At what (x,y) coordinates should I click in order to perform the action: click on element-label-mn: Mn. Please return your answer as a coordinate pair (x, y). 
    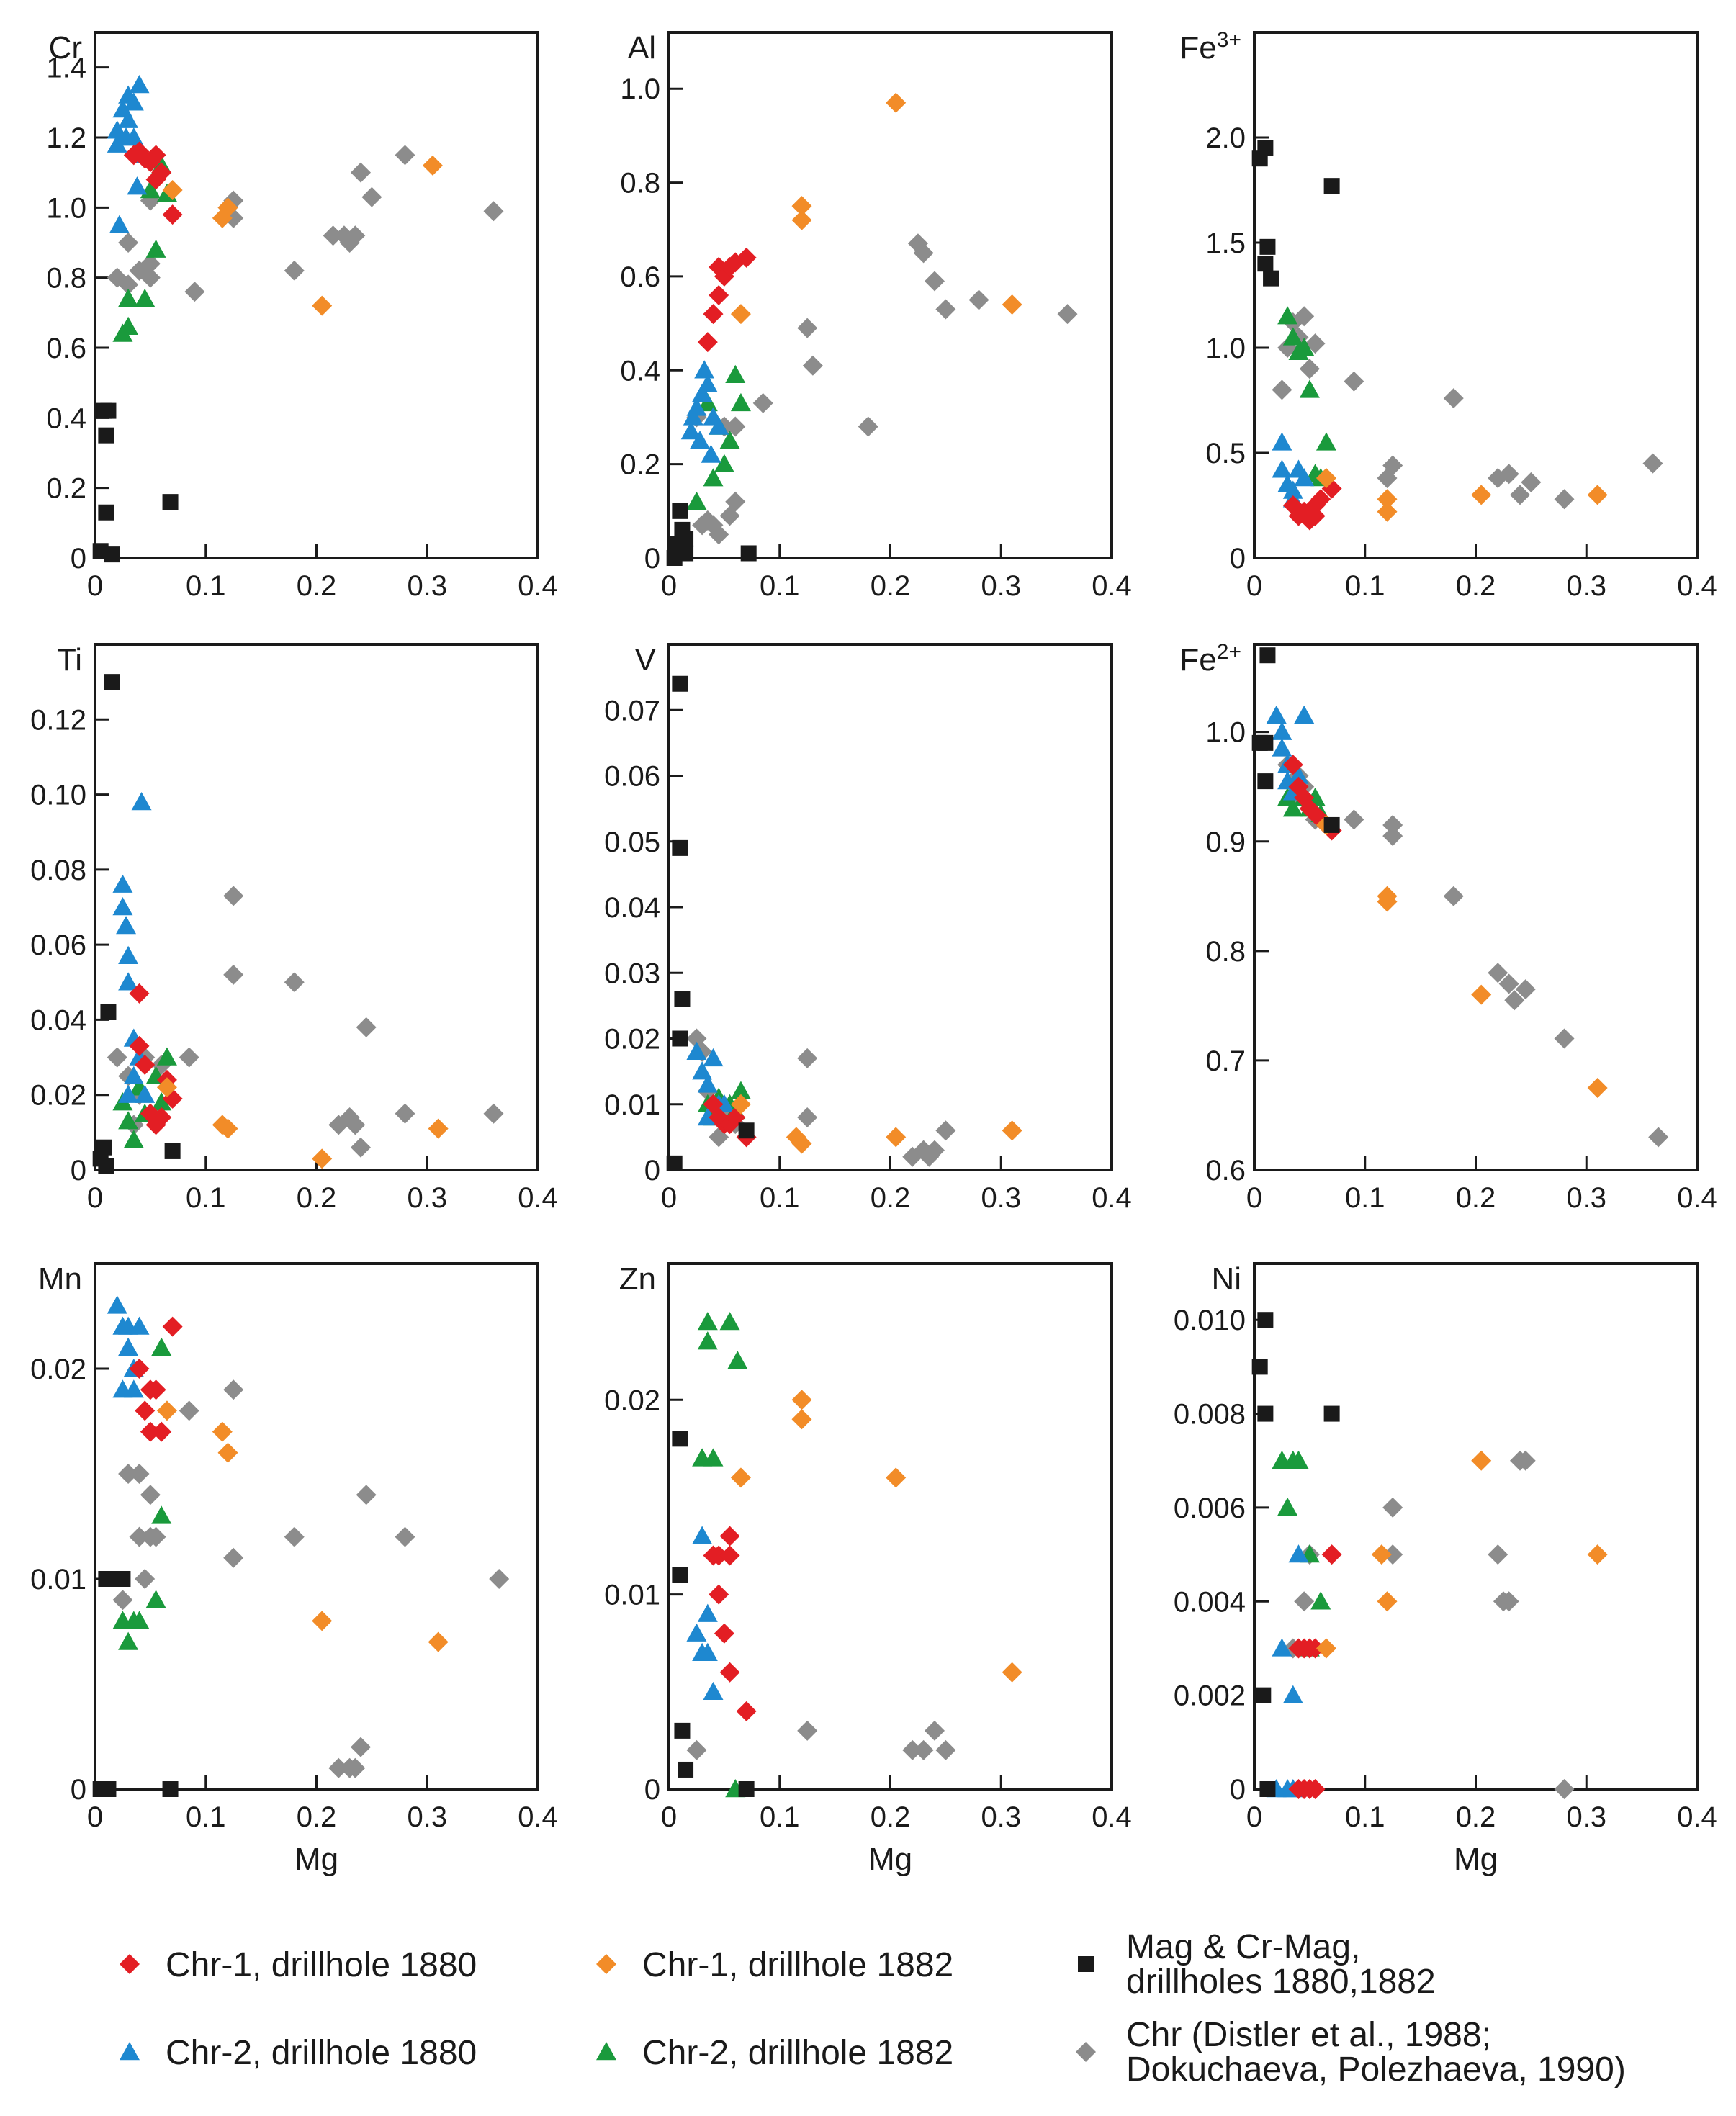
    Looking at the image, I should click on (60, 1279).